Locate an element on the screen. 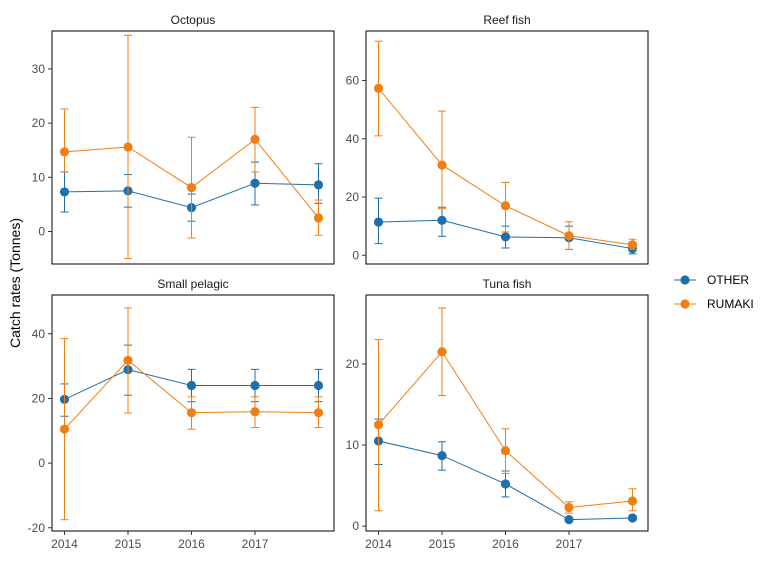  y-tick-label: -20 is located at coordinates (37, 528).